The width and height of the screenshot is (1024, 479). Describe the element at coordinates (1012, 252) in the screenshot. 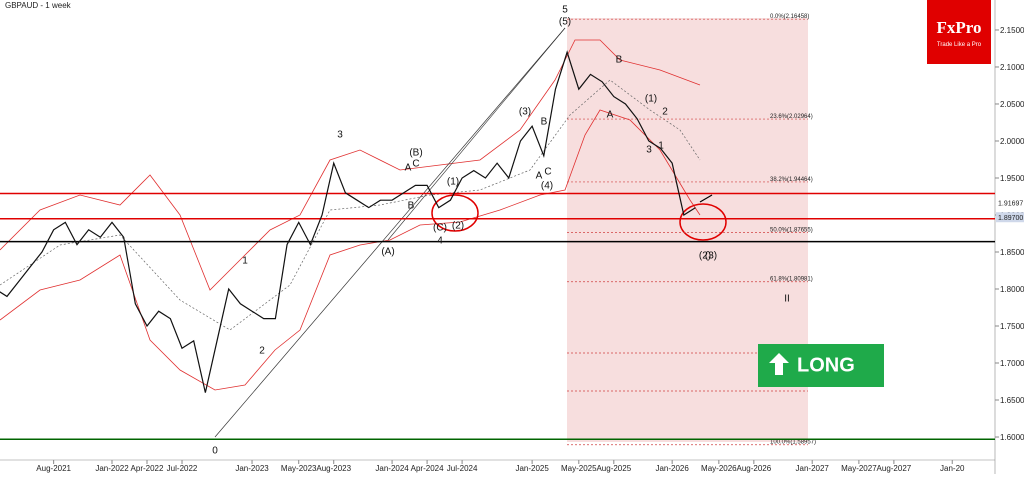

I see `y-tick-label: 1.85000` at that location.